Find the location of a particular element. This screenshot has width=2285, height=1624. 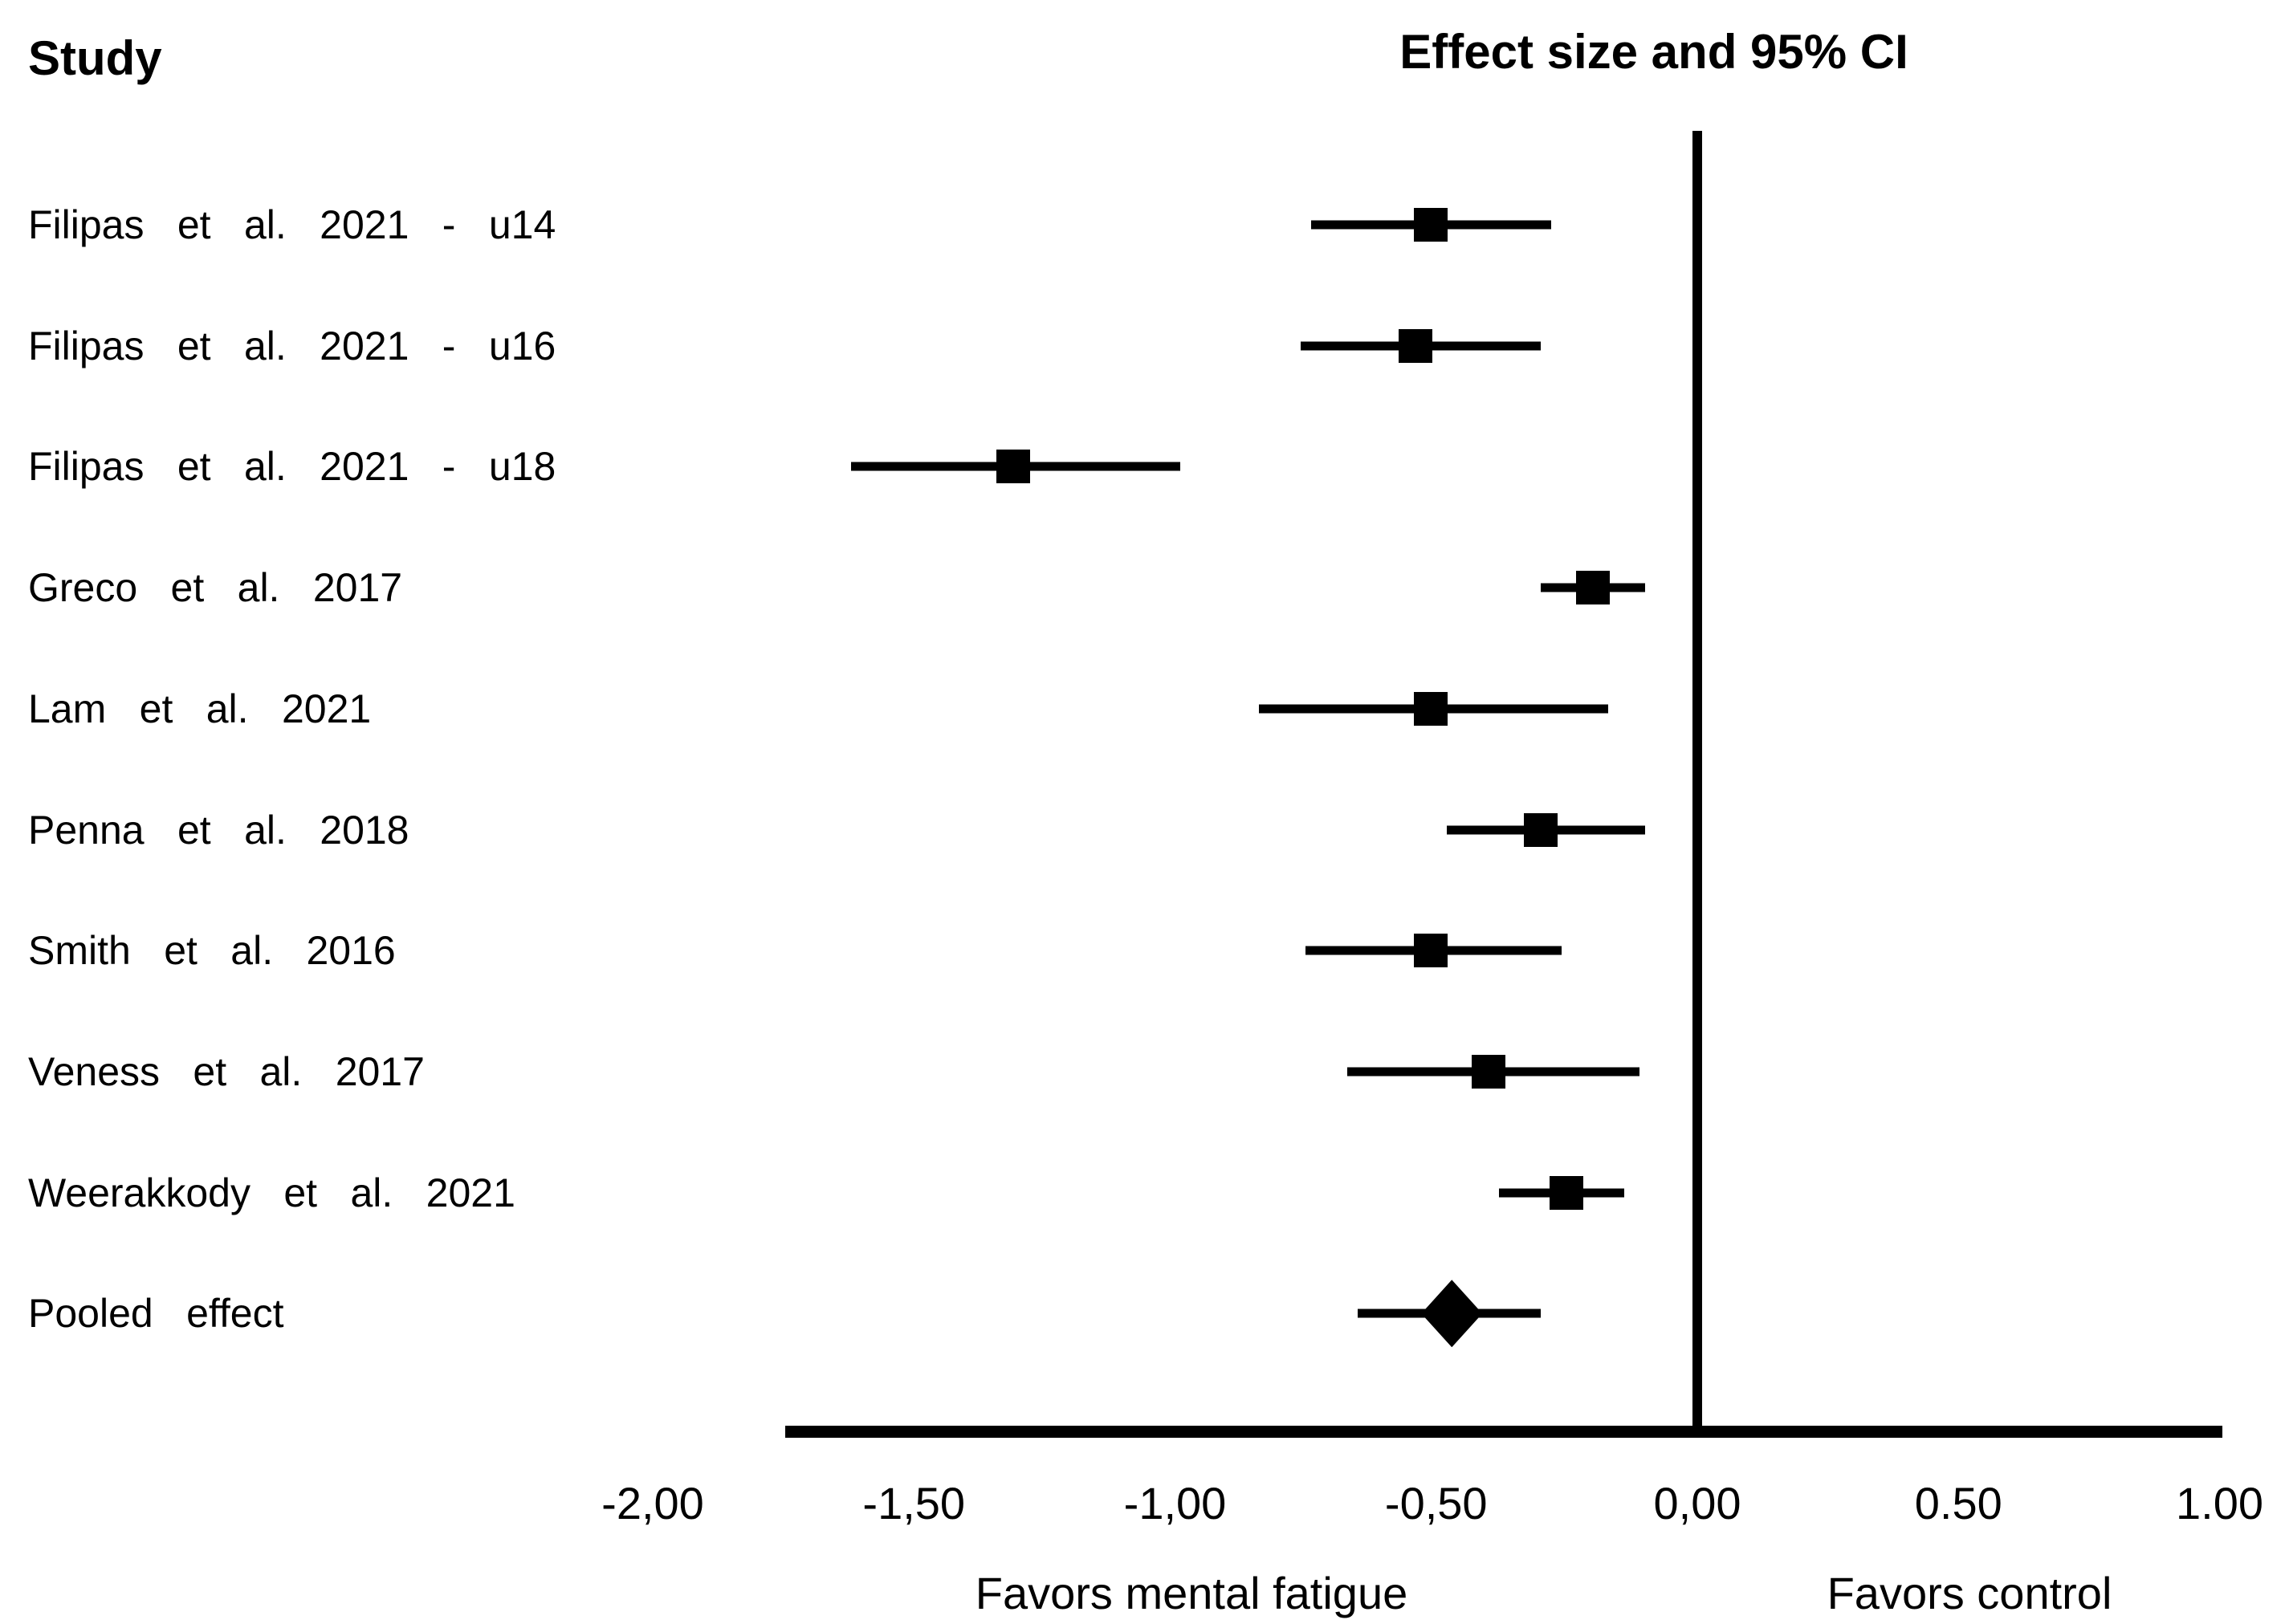

study-label: Smith et al. 2016 is located at coordinates (212, 951).